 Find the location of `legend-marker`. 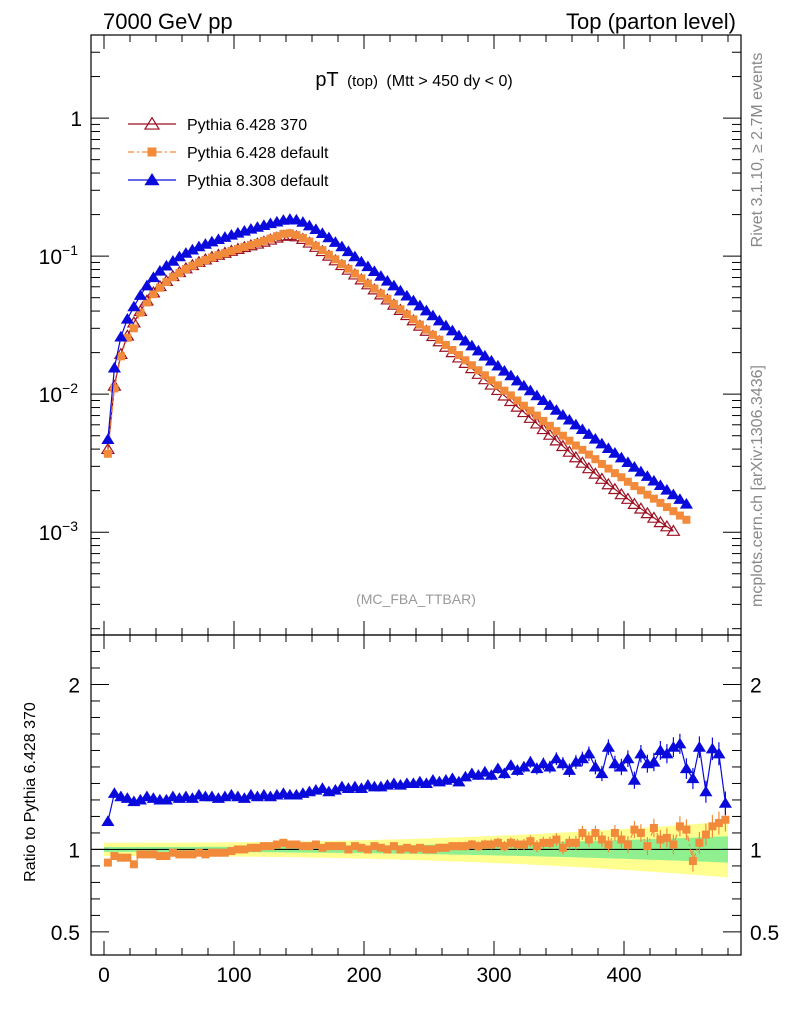

legend-marker is located at coordinates (152, 152).